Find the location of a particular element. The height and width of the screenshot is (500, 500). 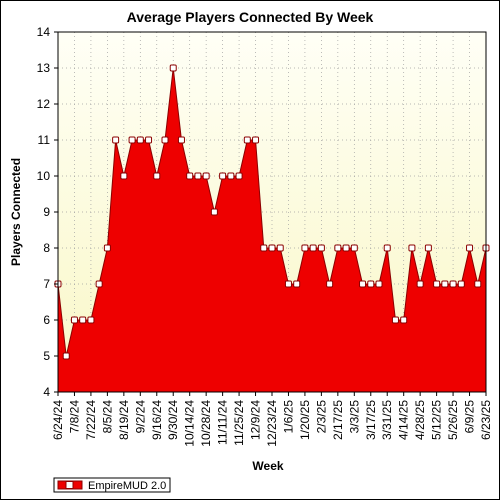

legend-marker is located at coordinates (69, 485).